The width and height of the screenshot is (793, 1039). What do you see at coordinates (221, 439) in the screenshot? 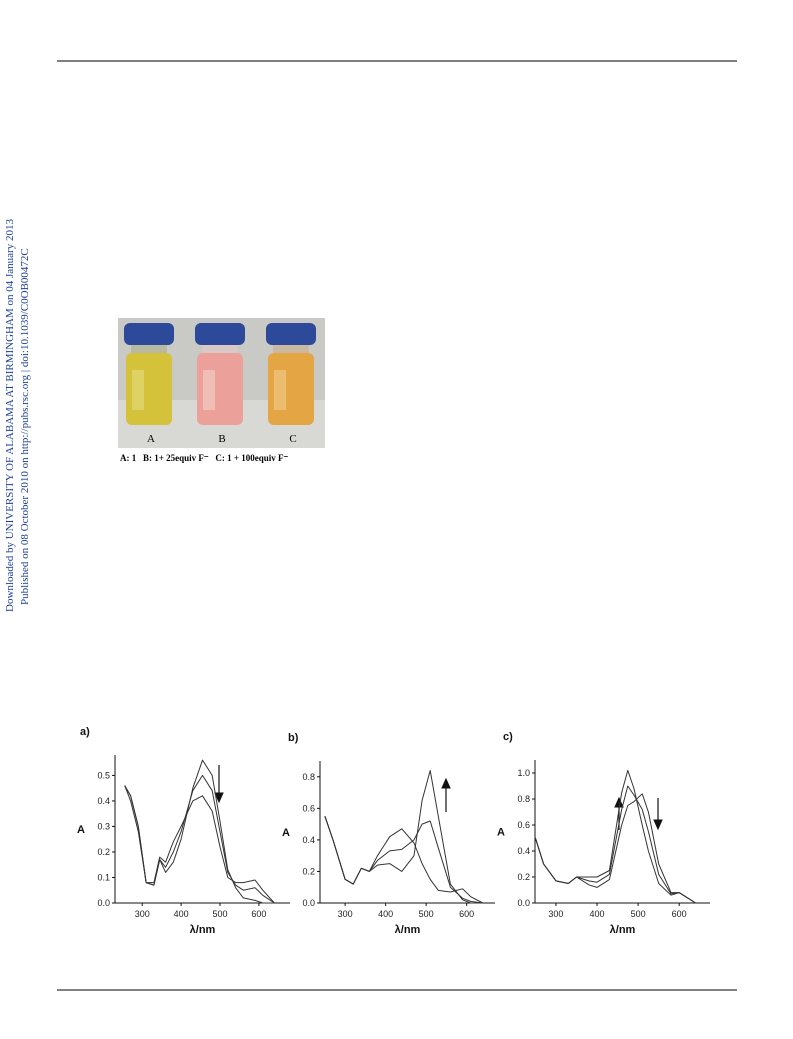
I see `vial-label: B` at bounding box center [221, 439].